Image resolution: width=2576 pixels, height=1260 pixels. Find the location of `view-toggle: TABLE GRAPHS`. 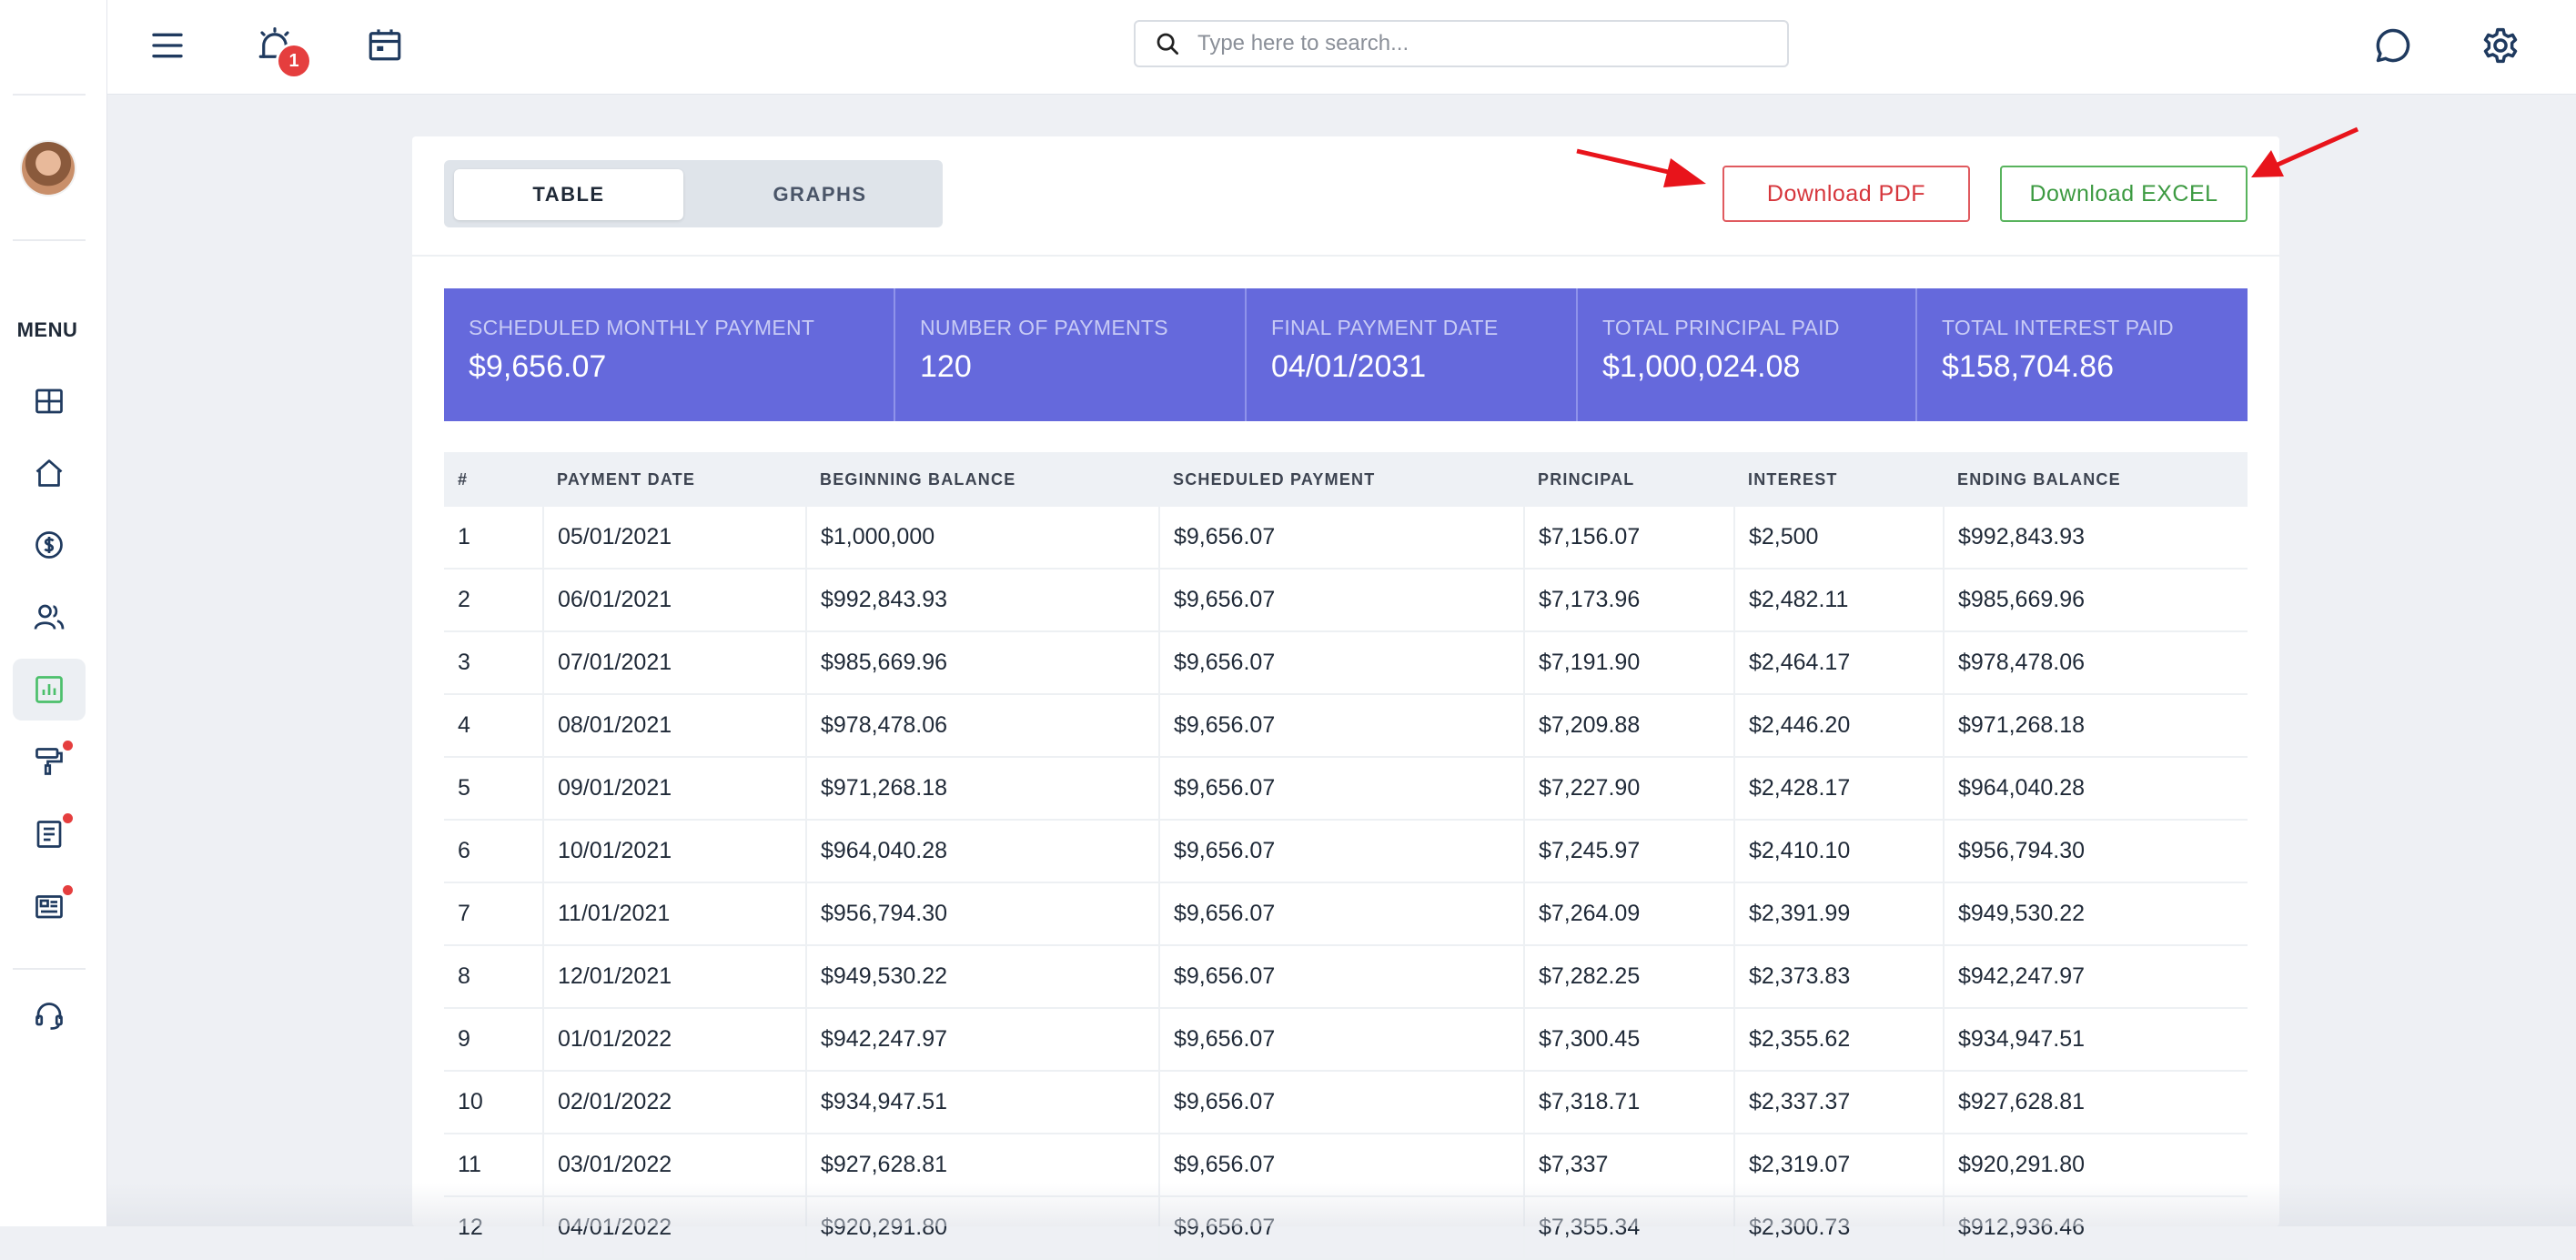

view-toggle: TABLE GRAPHS is located at coordinates (693, 194).